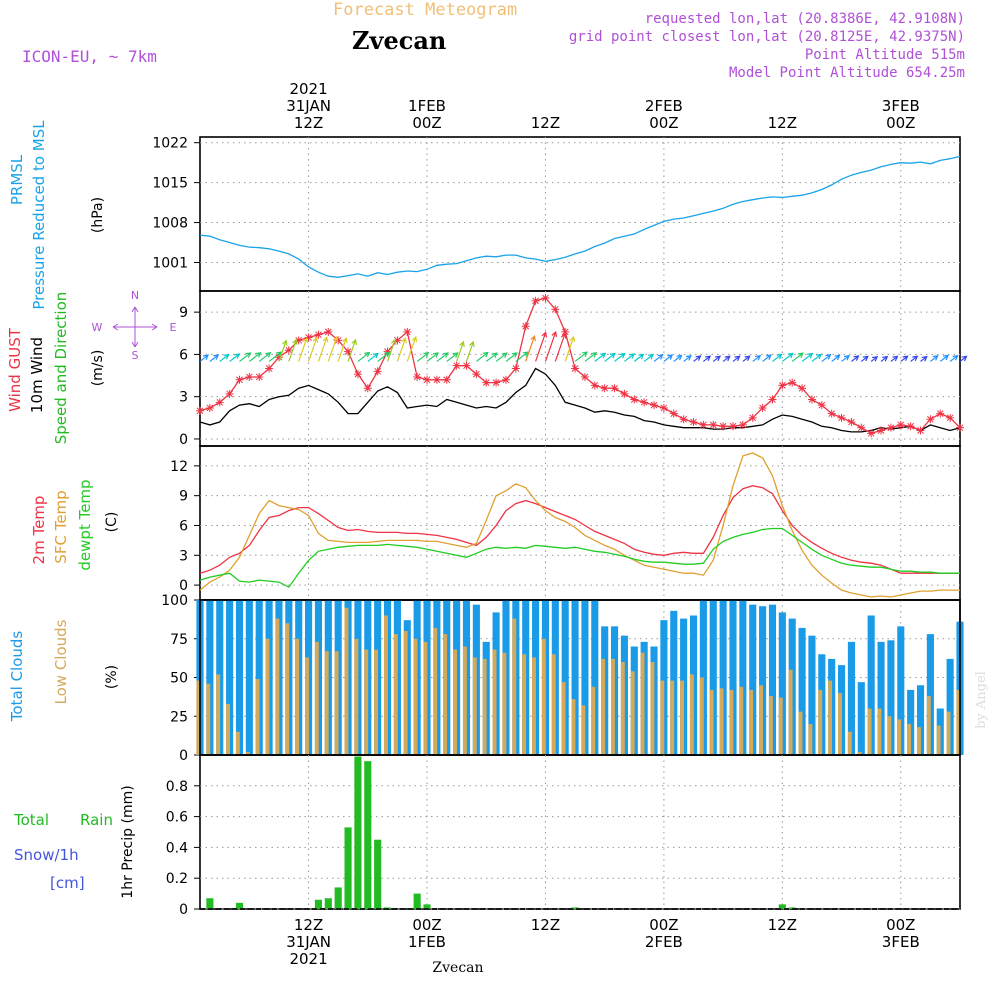 Image resolution: width=1000 pixels, height=1000 pixels. Describe the element at coordinates (805, 19) in the screenshot. I see `requested-location: requested lon,lat (20.8386E, 42.9108N)` at that location.